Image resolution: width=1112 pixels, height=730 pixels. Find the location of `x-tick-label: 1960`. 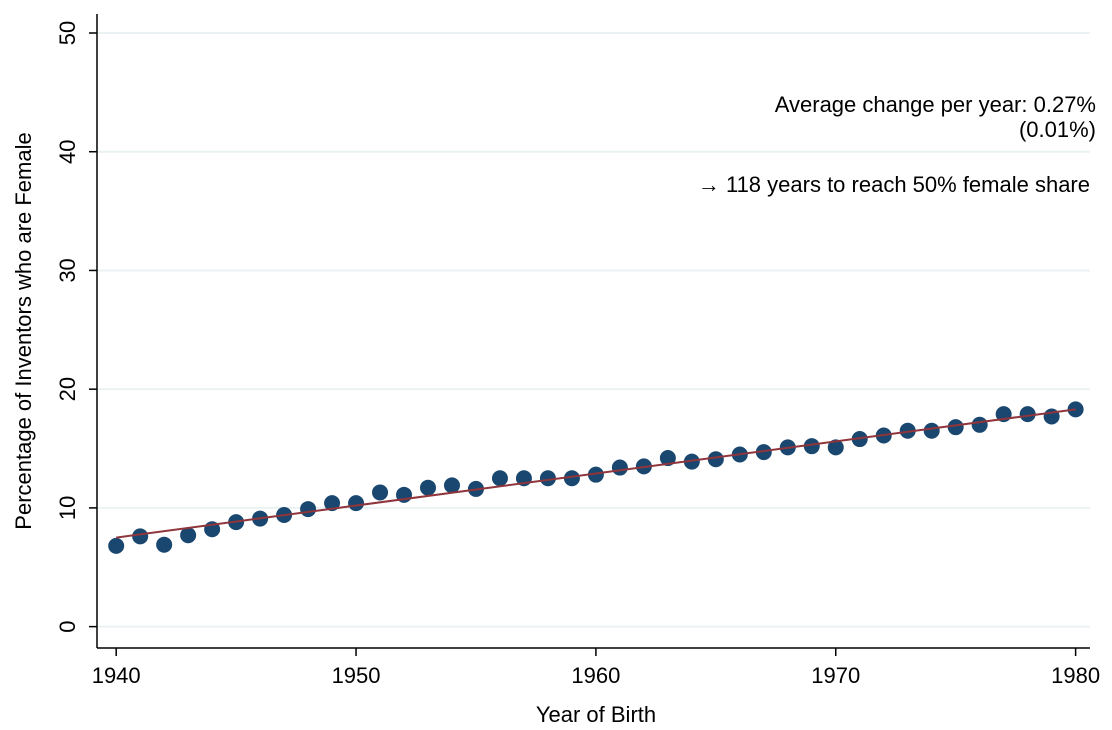

x-tick-label: 1960 is located at coordinates (595, 675).